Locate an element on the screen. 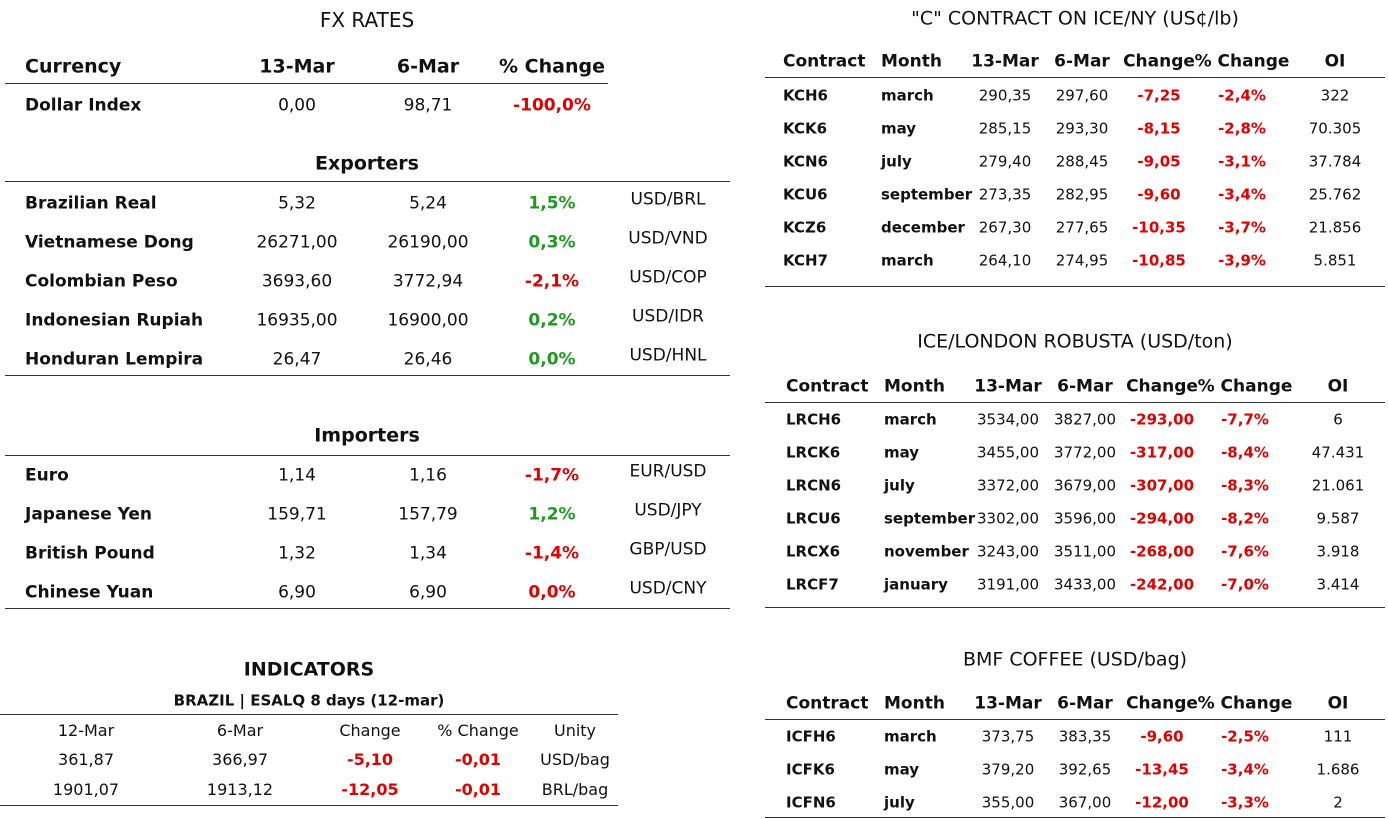  cell: Brazilian Real is located at coordinates (91, 203).